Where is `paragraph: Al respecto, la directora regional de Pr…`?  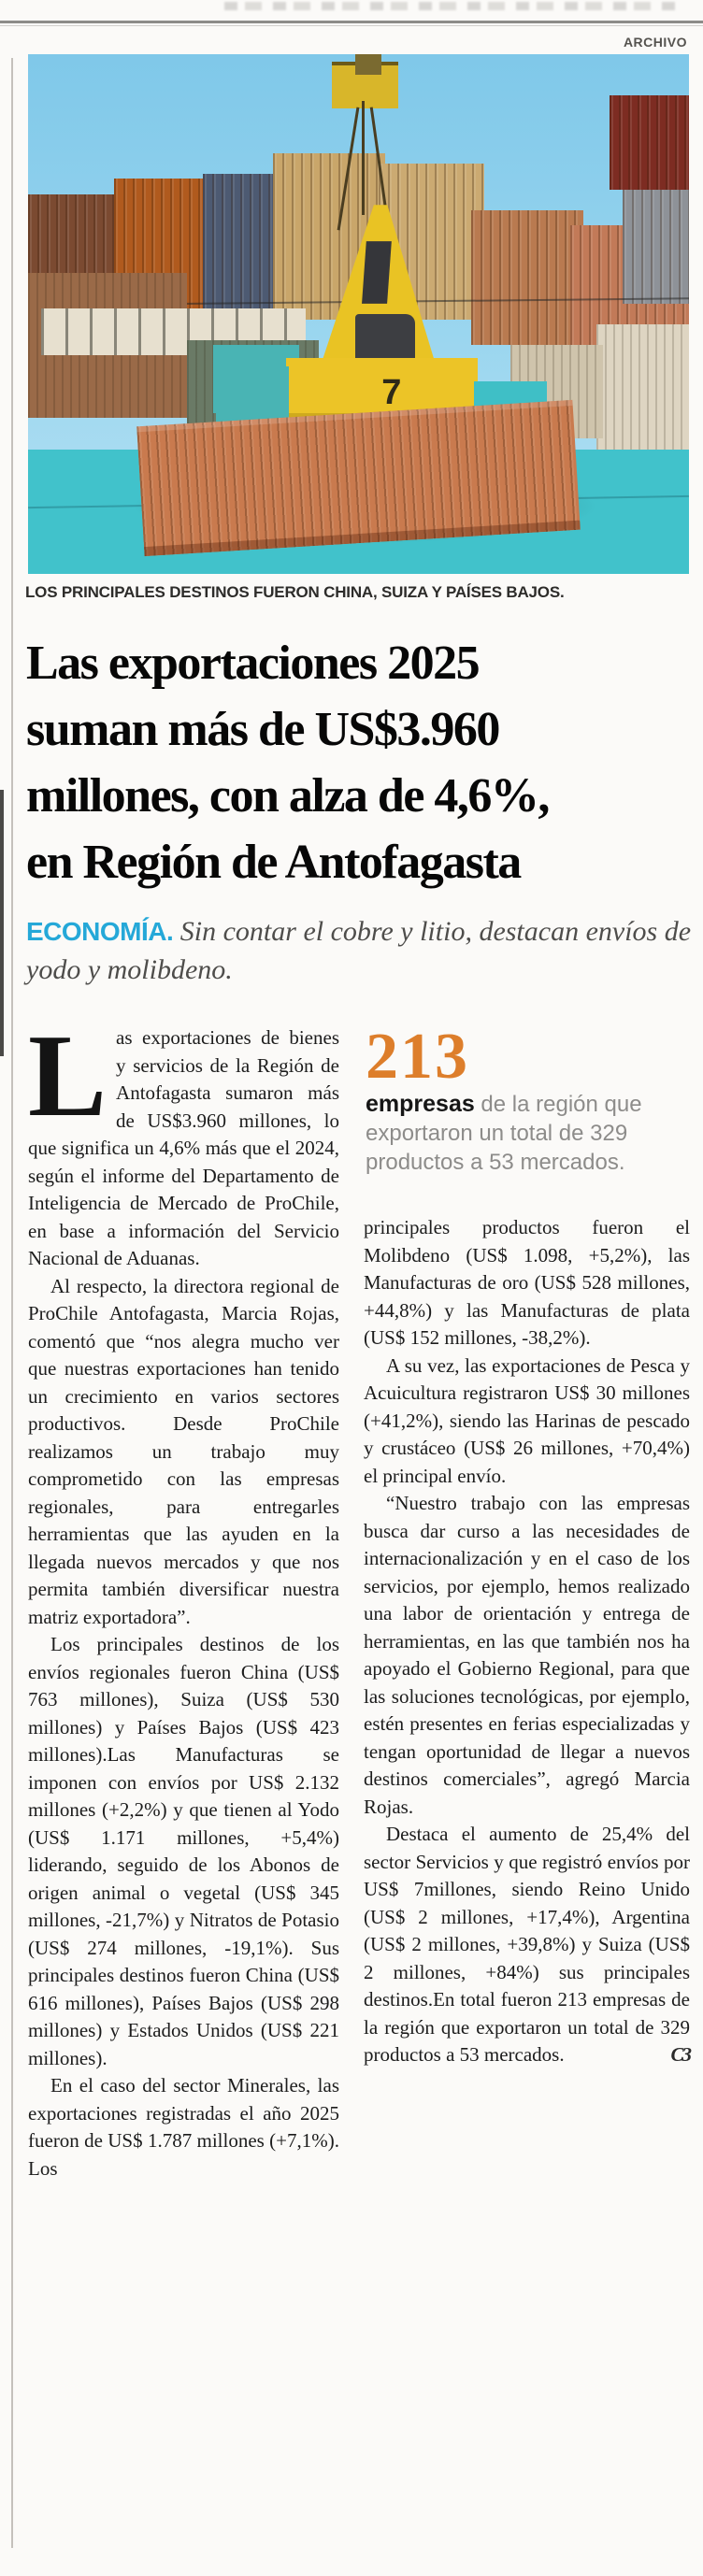 paragraph: Al respecto, la directora regional de Pr… is located at coordinates (184, 1451).